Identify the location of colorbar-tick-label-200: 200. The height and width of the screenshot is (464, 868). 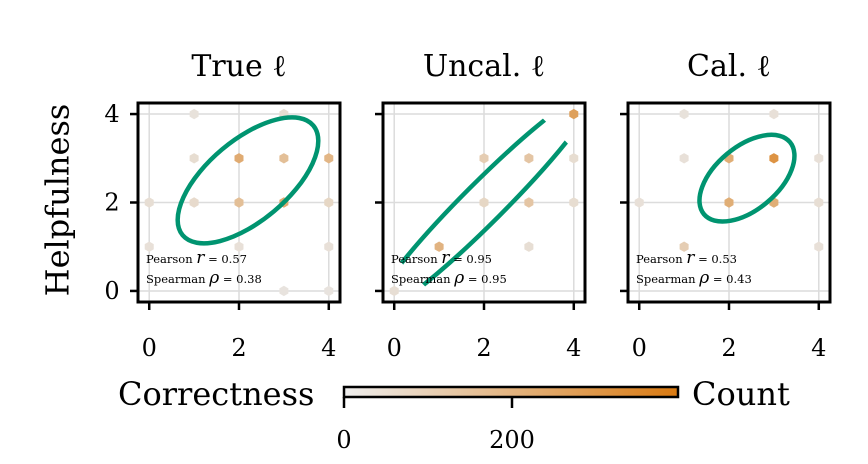
(512, 440).